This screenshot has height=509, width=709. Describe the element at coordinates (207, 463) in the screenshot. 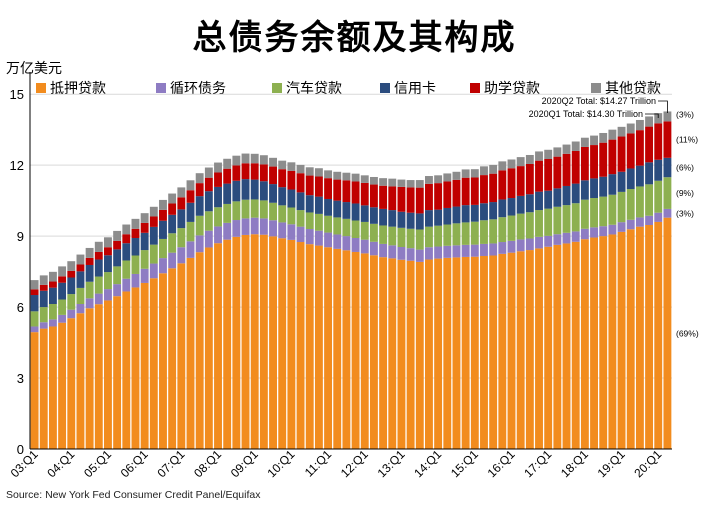

I see `x-tick-label: 08:Q1` at that location.